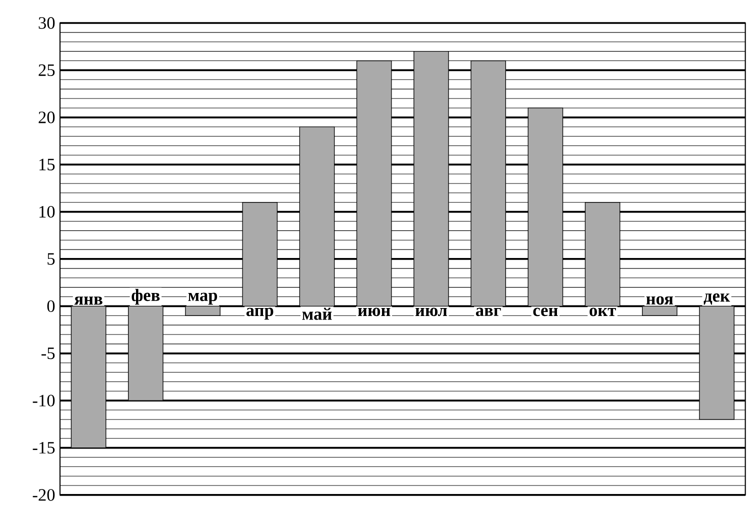 Image resolution: width=751 pixels, height=521 pixels. What do you see at coordinates (88, 300) in the screenshot?
I see `x-tick-label: янв` at bounding box center [88, 300].